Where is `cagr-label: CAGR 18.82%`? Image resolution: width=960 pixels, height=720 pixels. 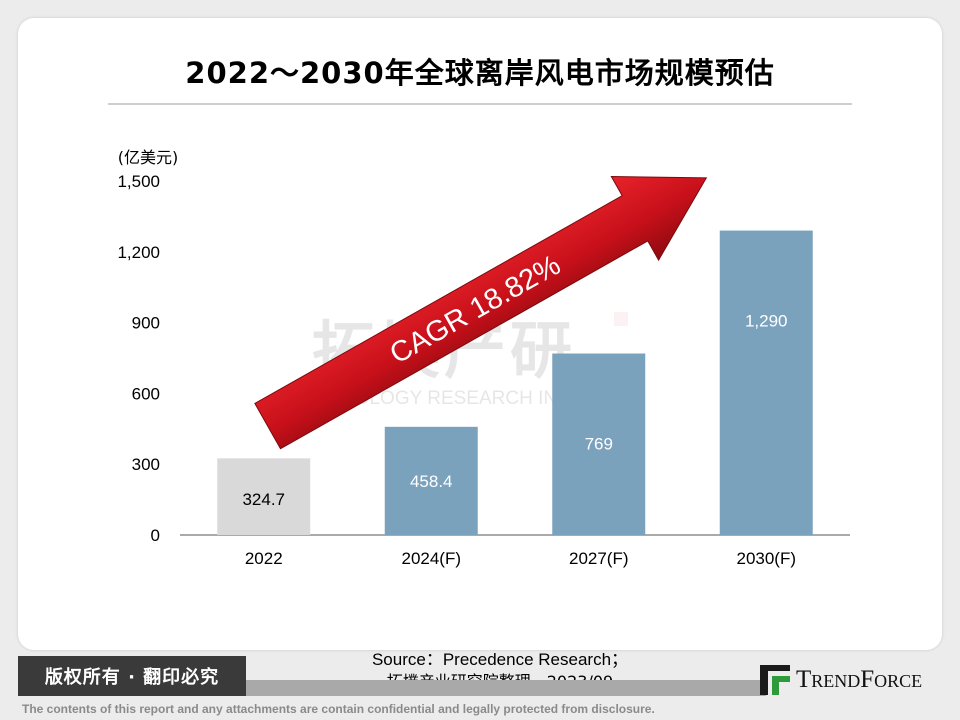 cagr-label: CAGR 18.82% is located at coordinates (475, 310).